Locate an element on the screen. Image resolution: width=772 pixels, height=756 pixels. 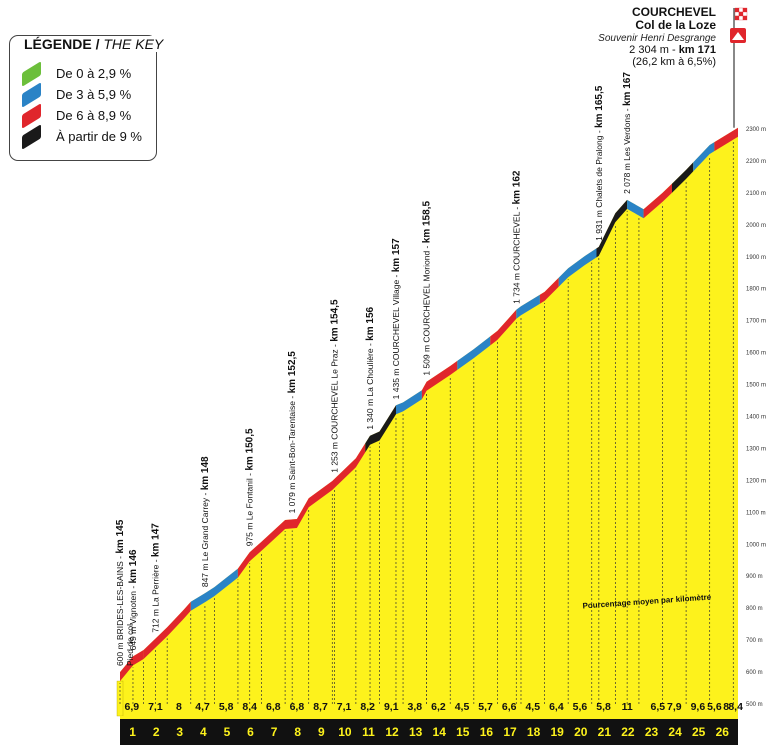
km-marker: 10 is located at coordinates (345, 732).